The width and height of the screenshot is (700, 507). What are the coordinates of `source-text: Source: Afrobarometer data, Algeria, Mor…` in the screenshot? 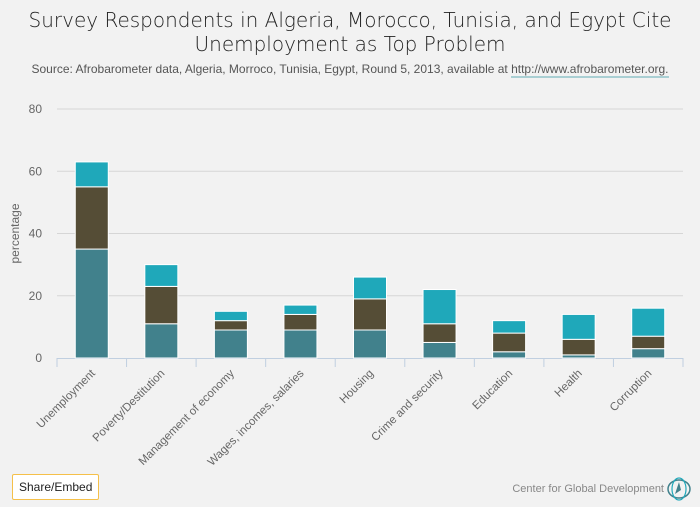 It's located at (271, 69).